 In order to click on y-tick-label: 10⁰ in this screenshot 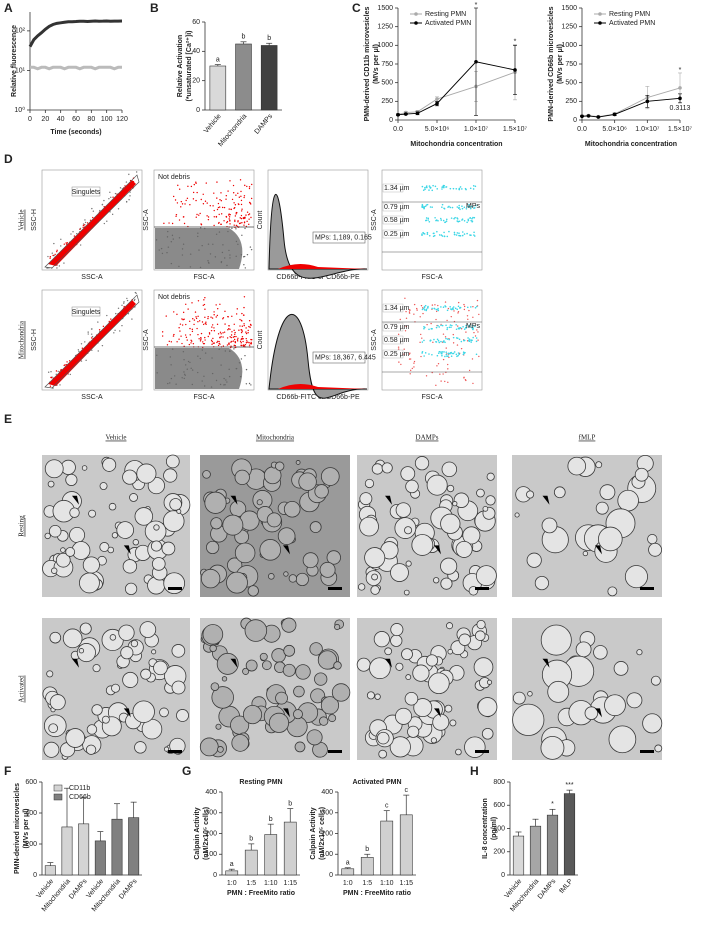, I will do `click(19, 110)`.